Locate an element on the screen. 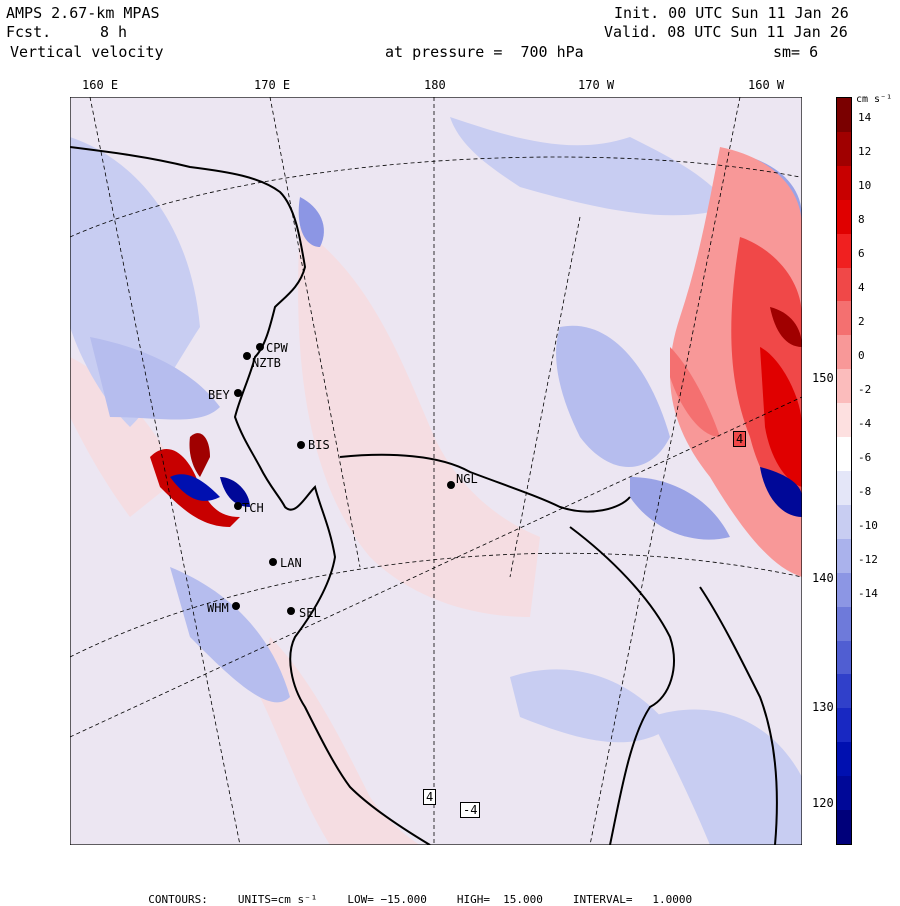 This screenshot has width=900, height=906. station-bis-marker is located at coordinates (301, 445).